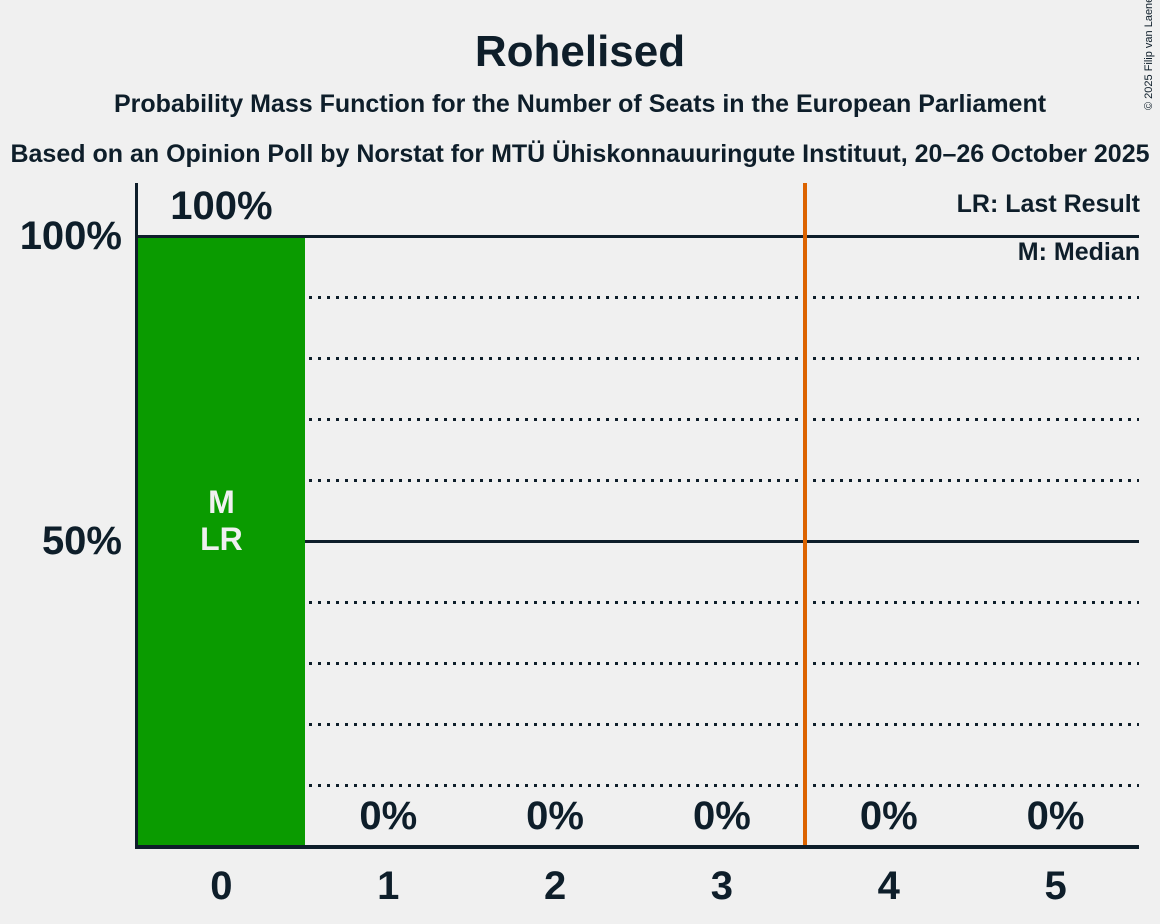 This screenshot has height=924, width=1160. Describe the element at coordinates (221, 206) in the screenshot. I see `bar-value-label: 100%` at that location.